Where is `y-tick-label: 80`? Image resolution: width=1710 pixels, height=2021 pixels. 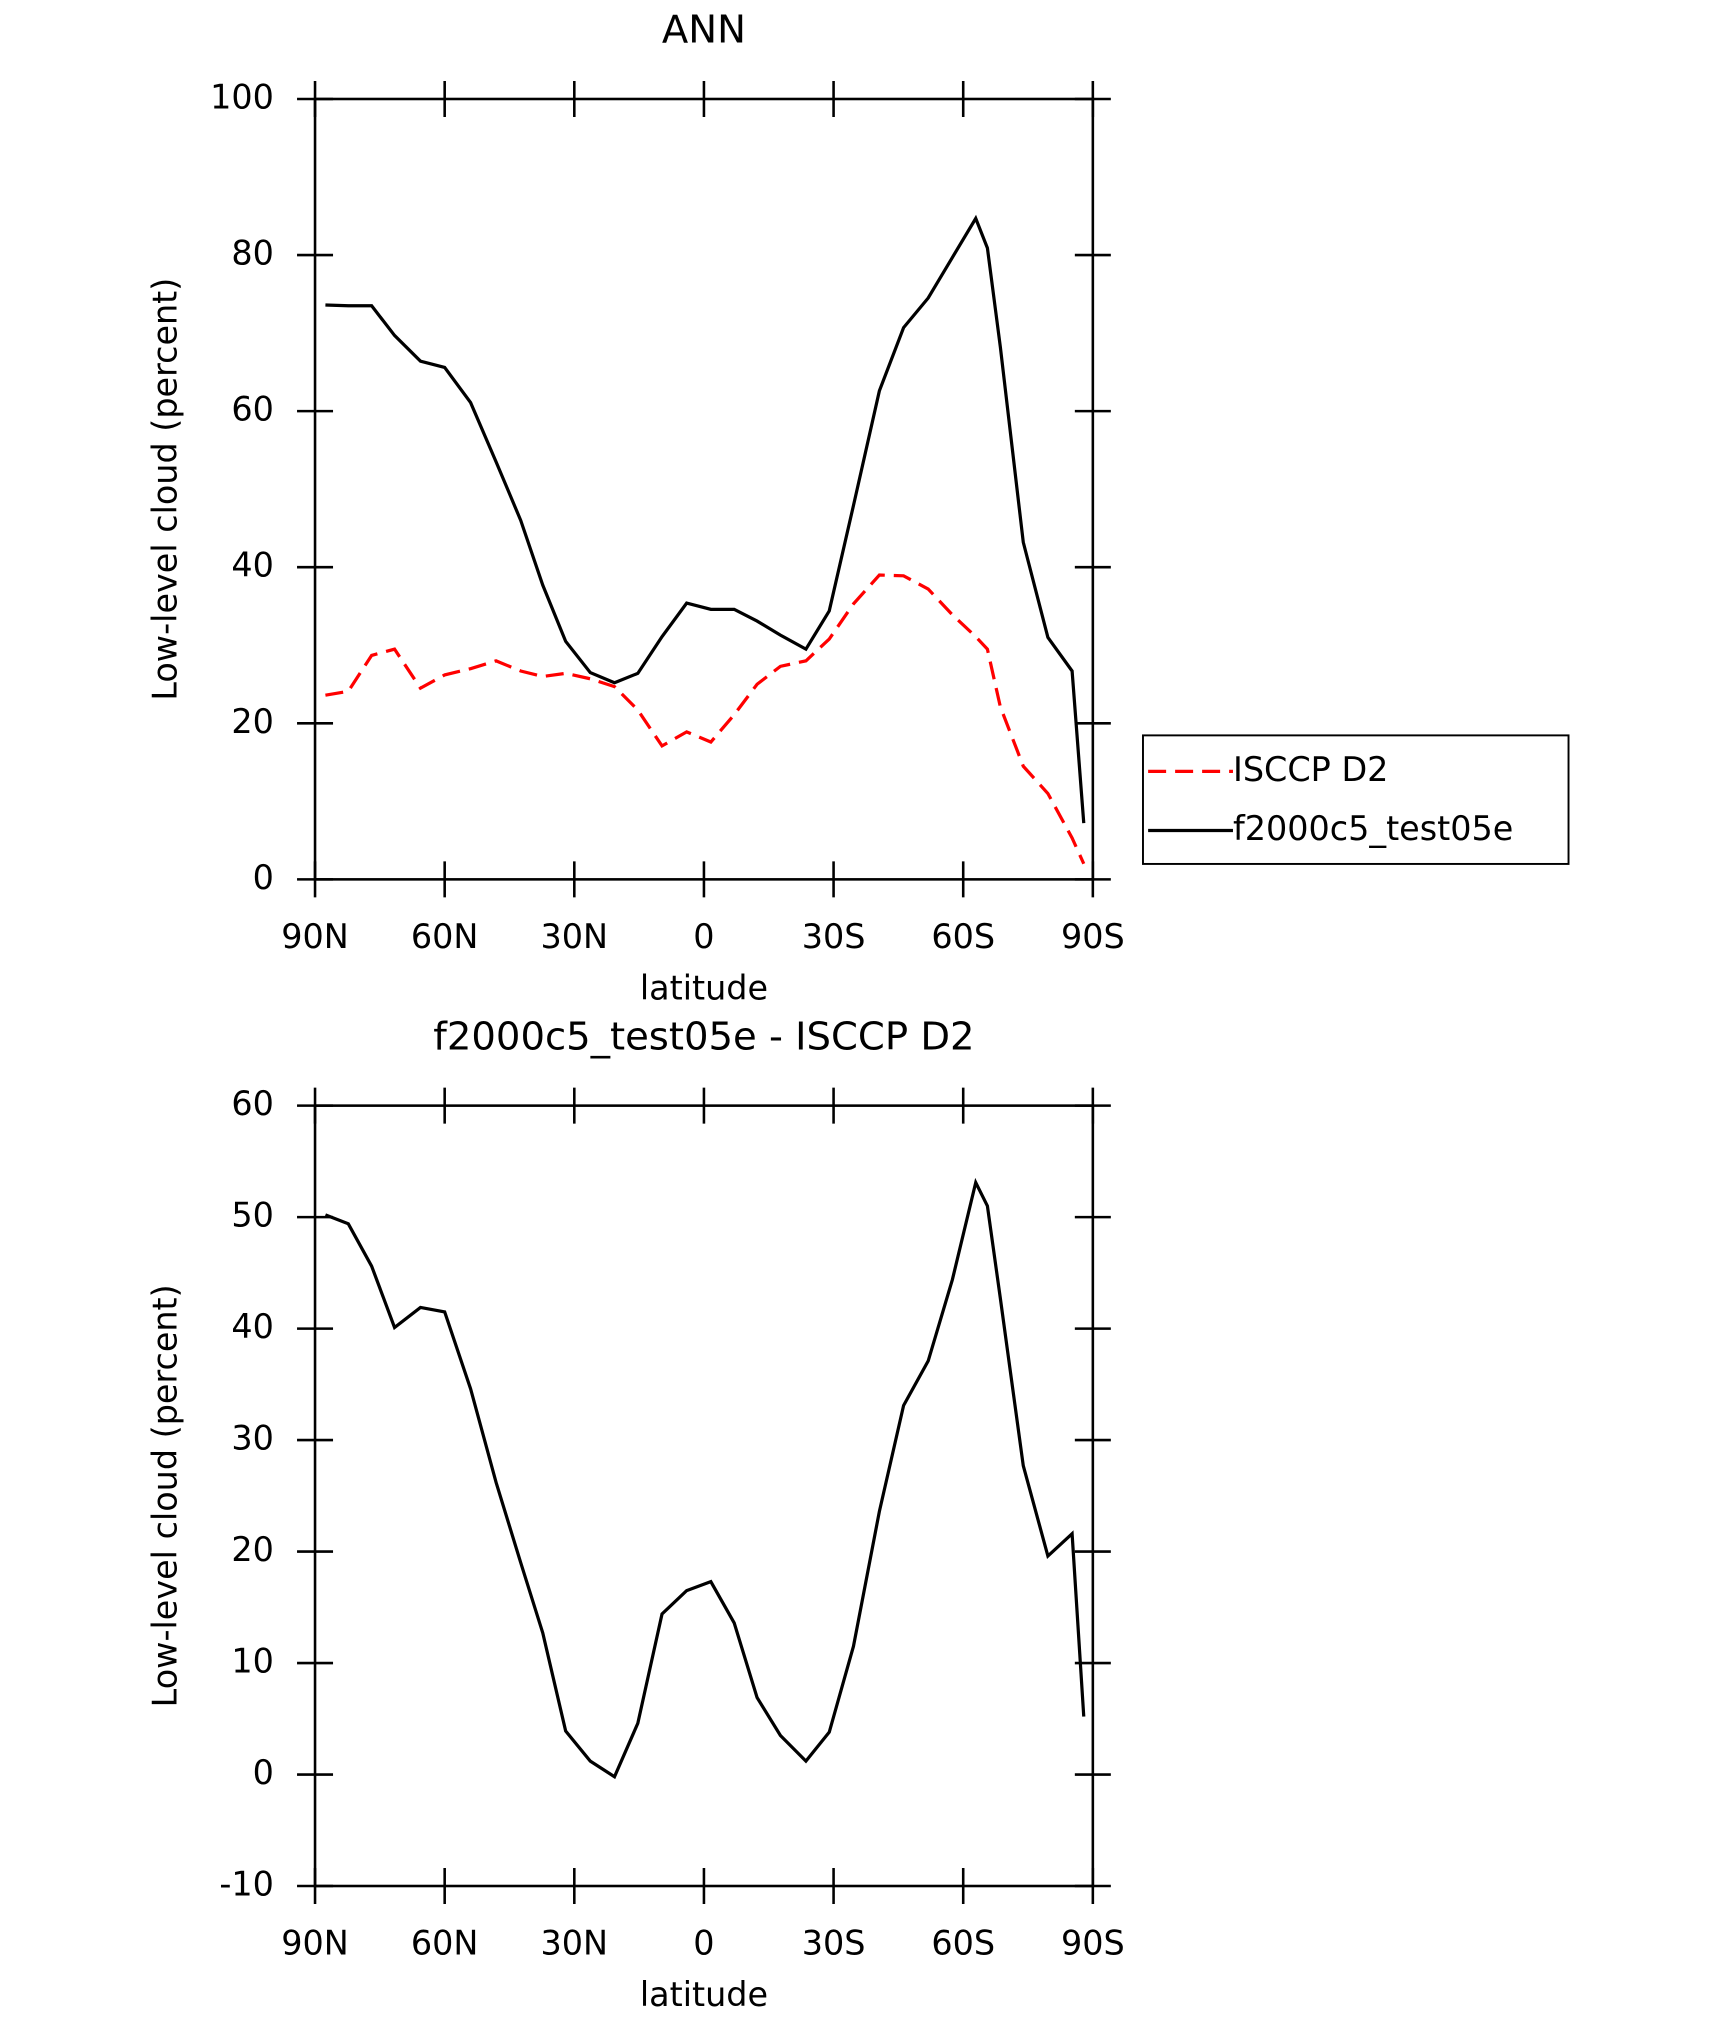 y-tick-label: 80 is located at coordinates (252, 253).